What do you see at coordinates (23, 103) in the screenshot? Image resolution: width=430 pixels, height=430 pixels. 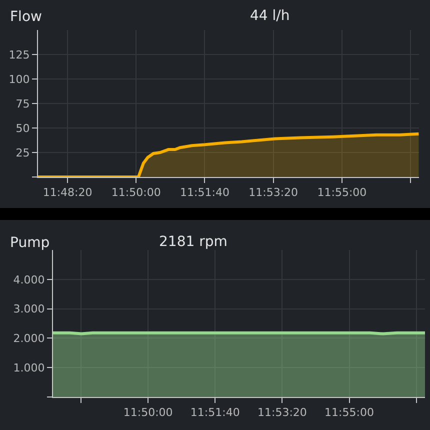 I see `y-tick-label: 75` at bounding box center [23, 103].